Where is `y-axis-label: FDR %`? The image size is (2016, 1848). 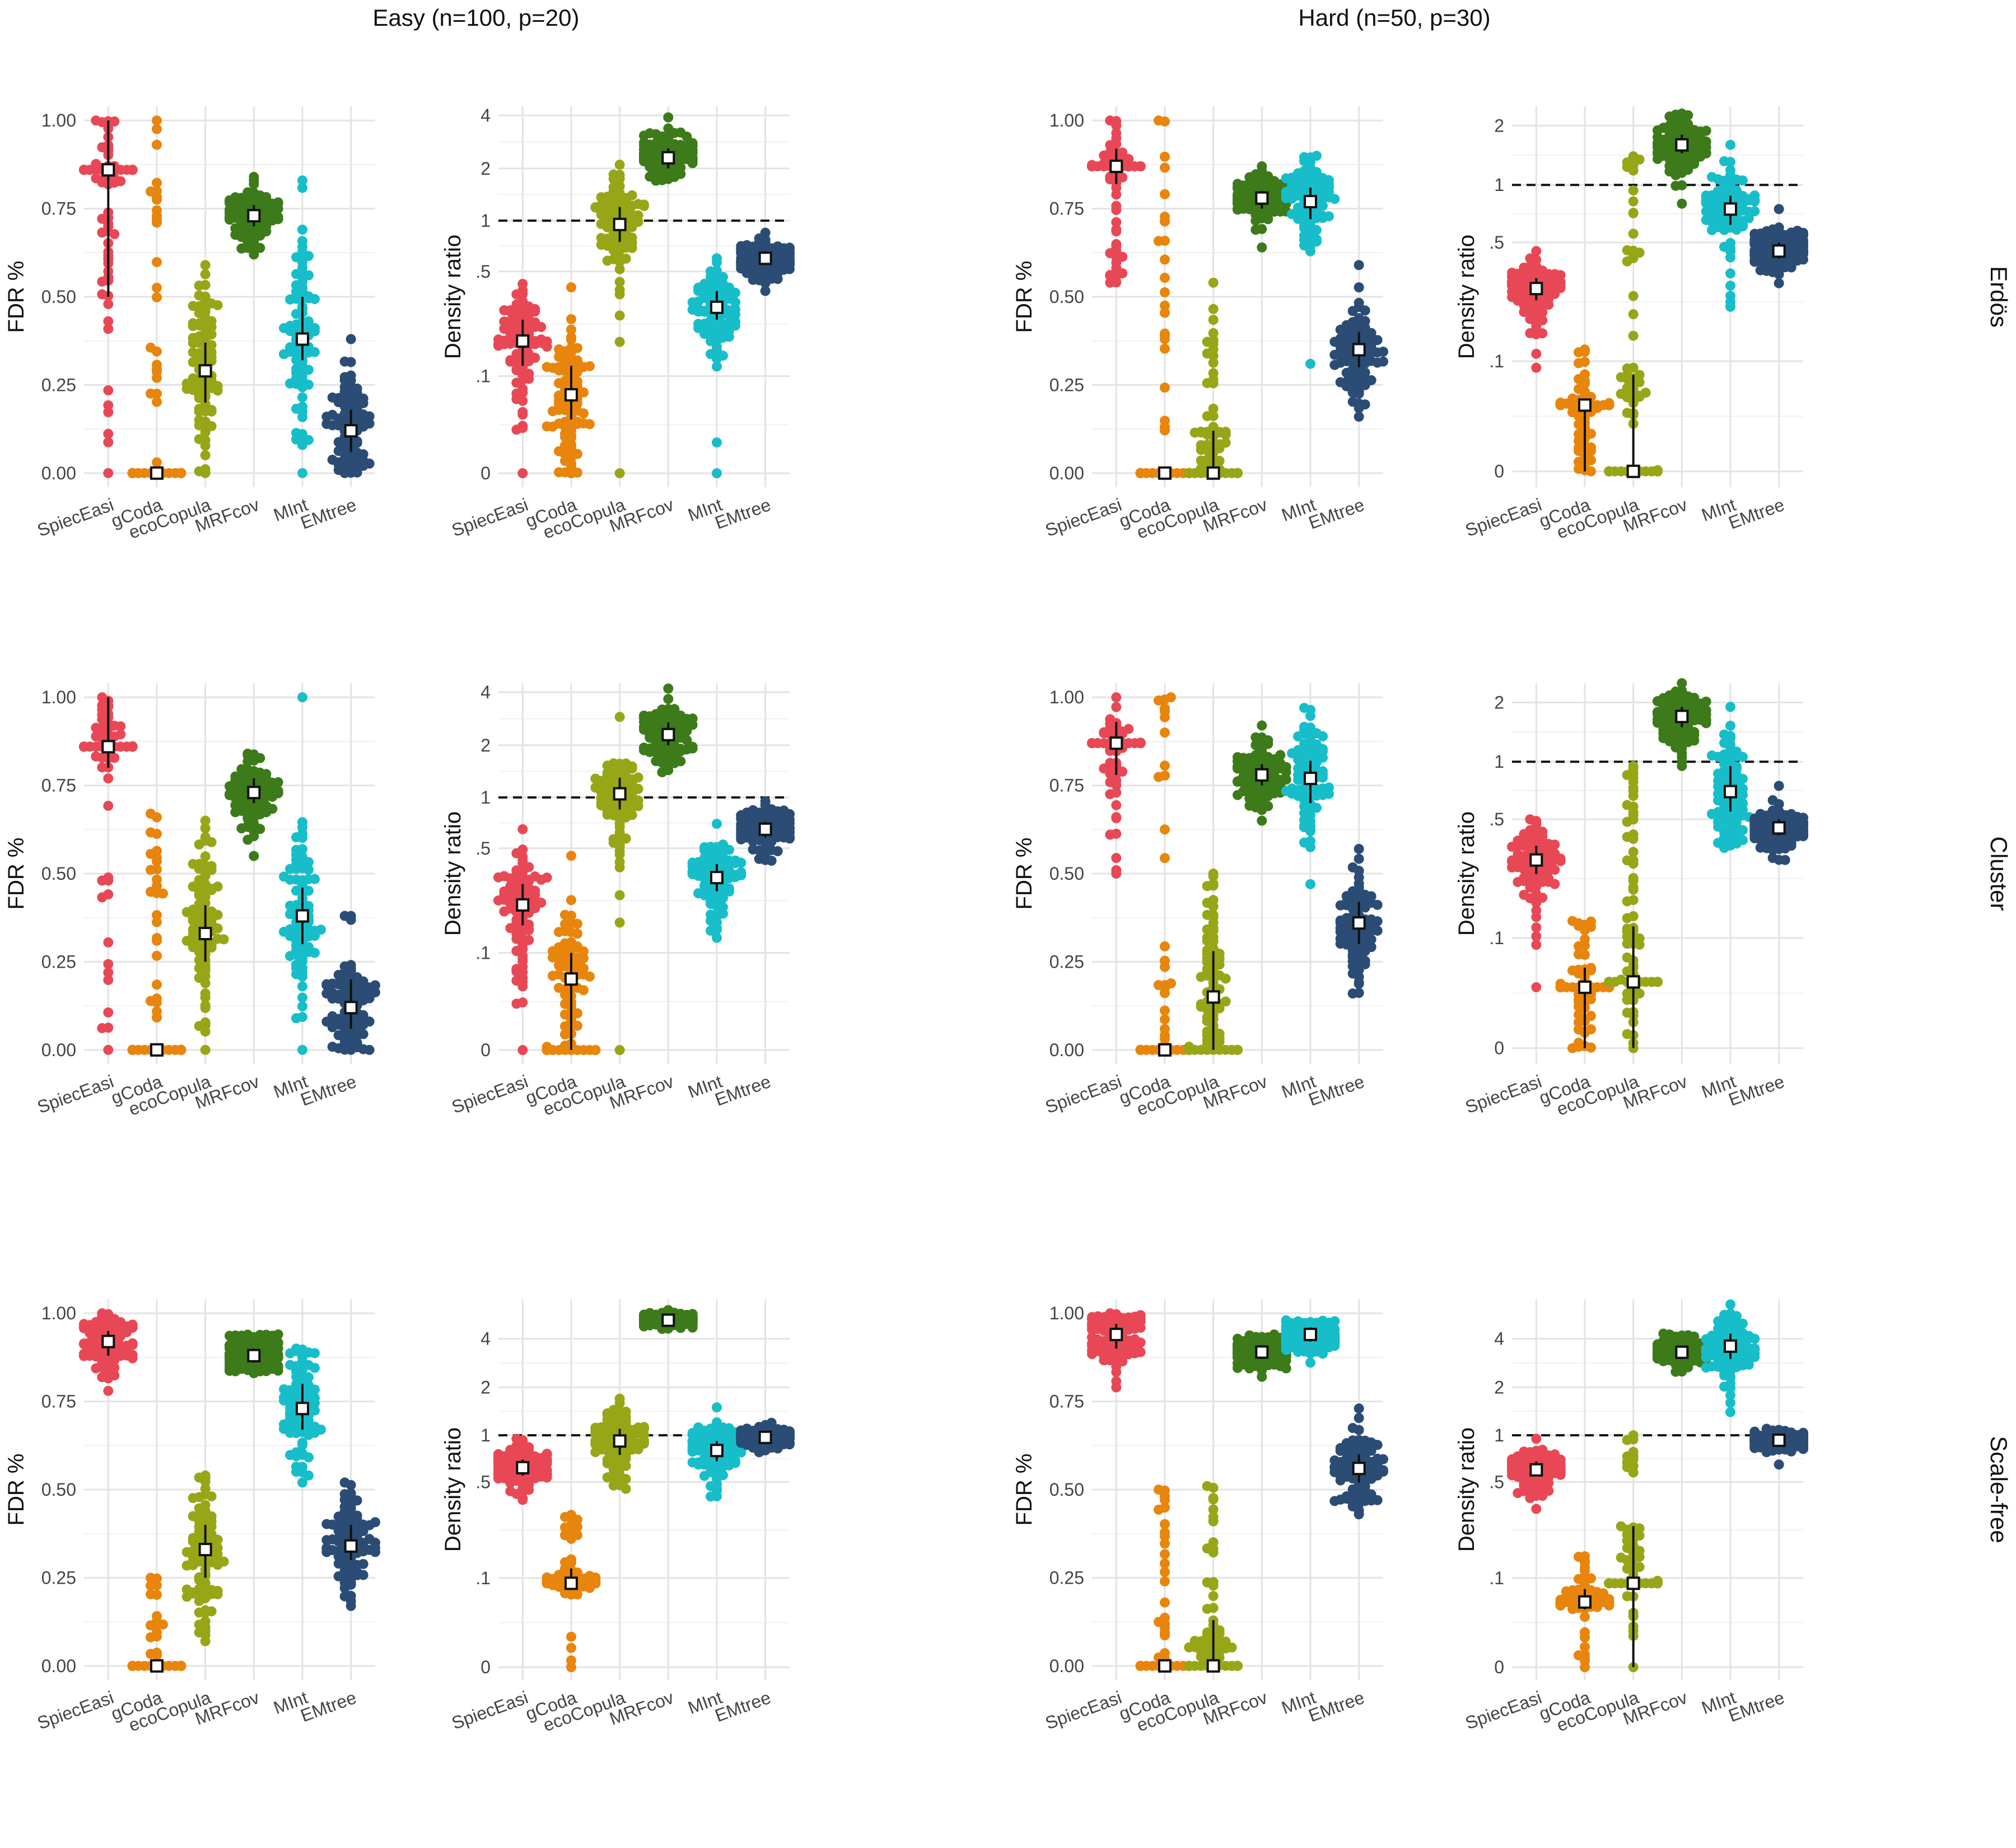
y-axis-label: FDR % is located at coordinates (1025, 874).